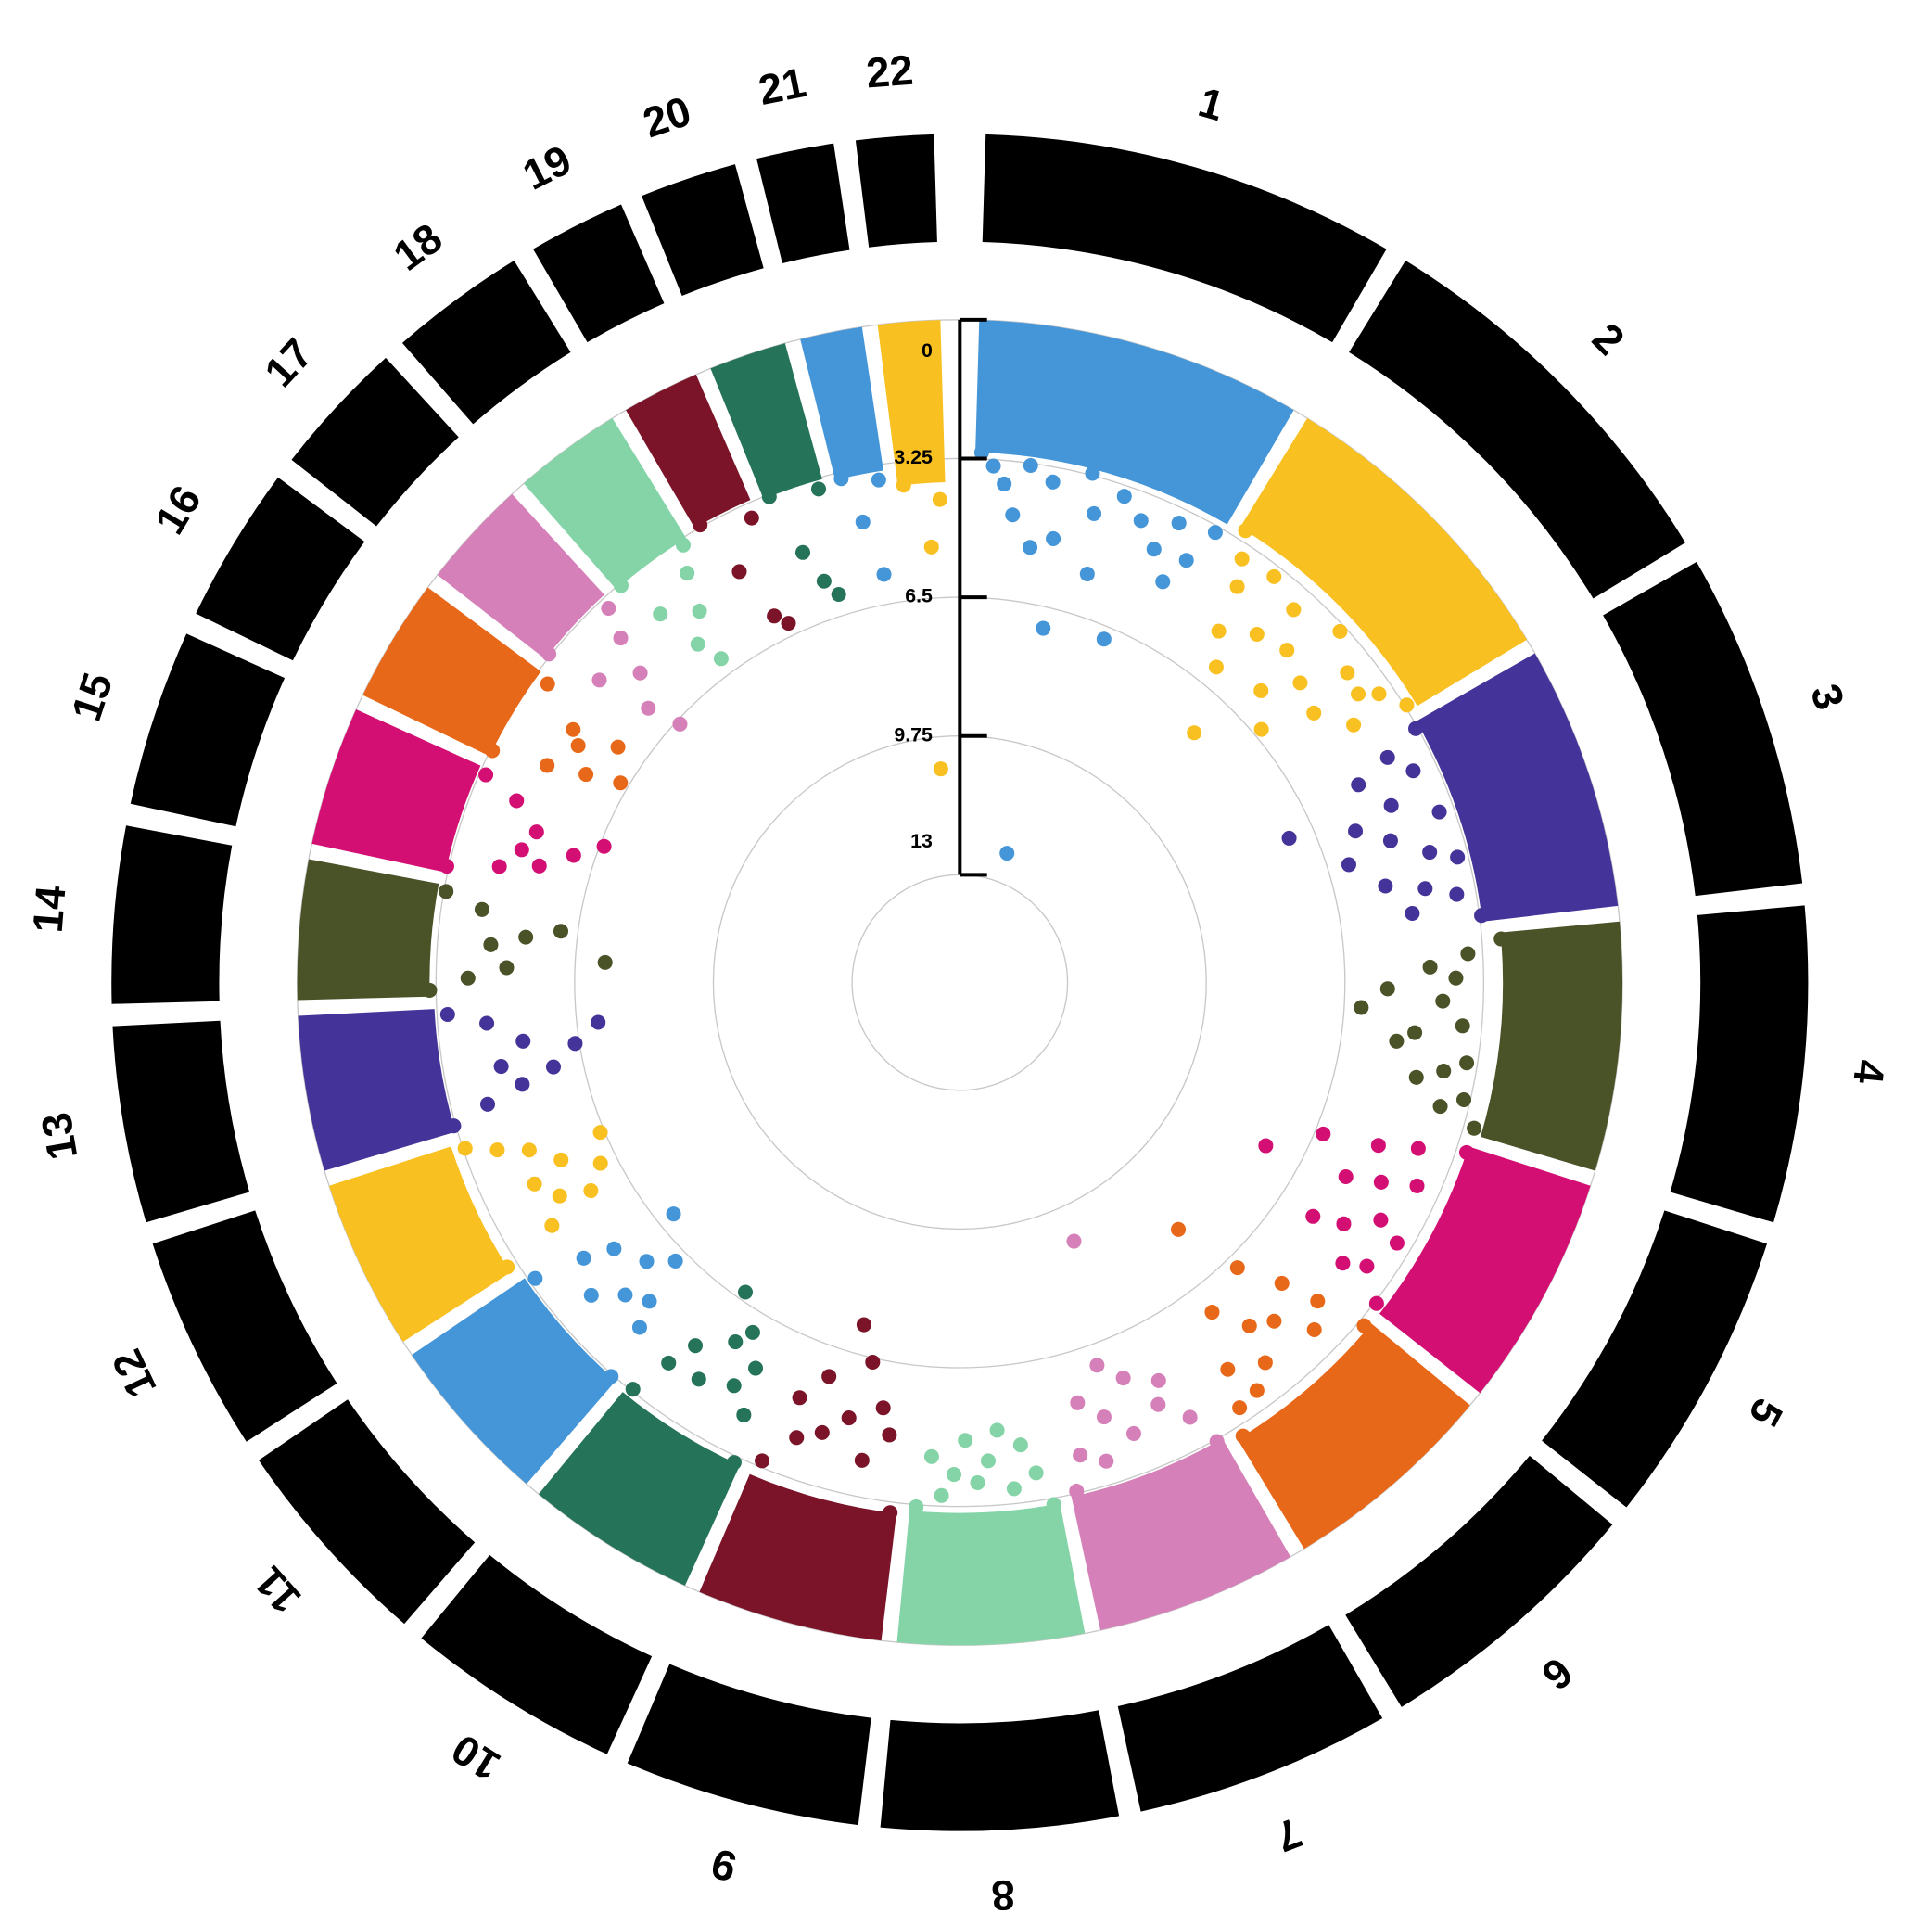  Describe the element at coordinates (134, 1374) in the screenshot. I see `chromosome-label: 12` at that location.